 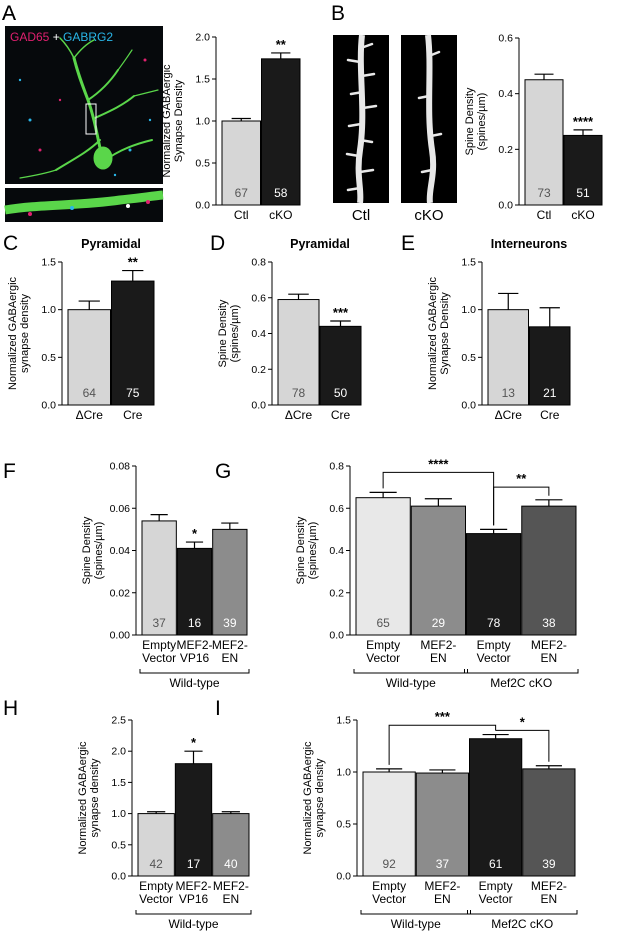 What do you see at coordinates (48, 263) in the screenshot?
I see `y-tick-label-c: 1.5` at bounding box center [48, 263].